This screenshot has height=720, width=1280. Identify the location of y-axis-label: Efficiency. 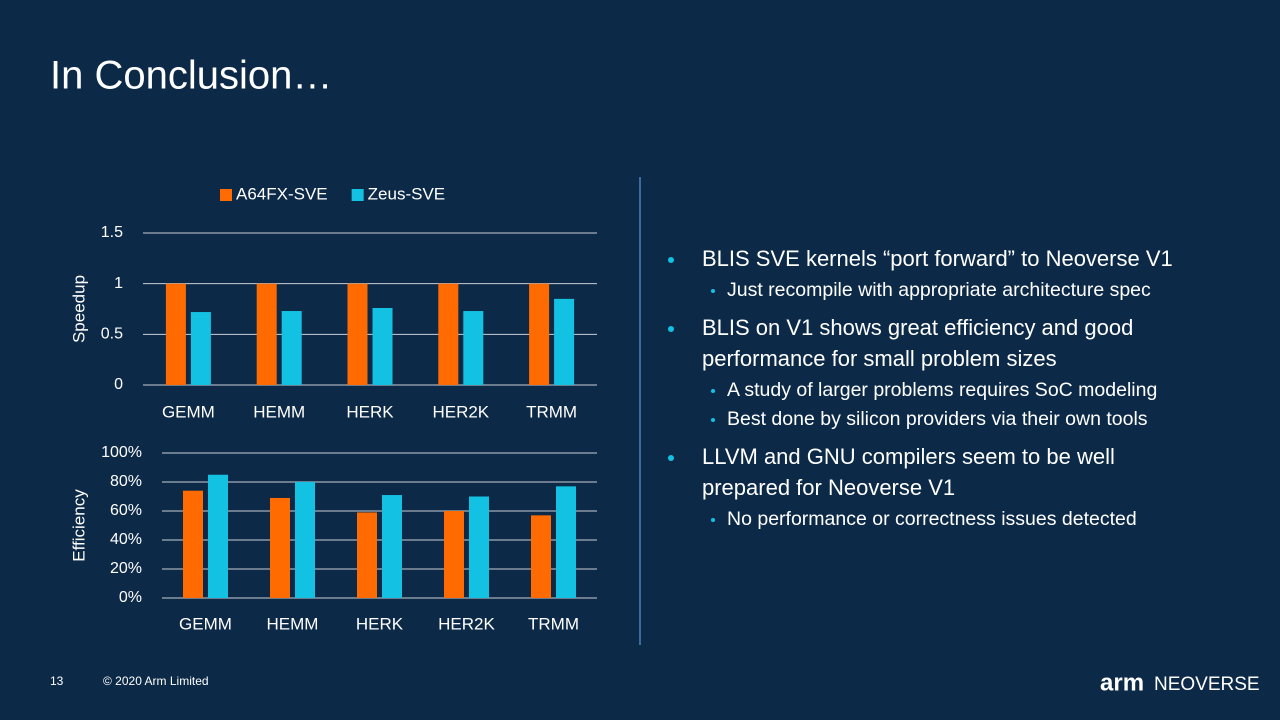
(78, 525).